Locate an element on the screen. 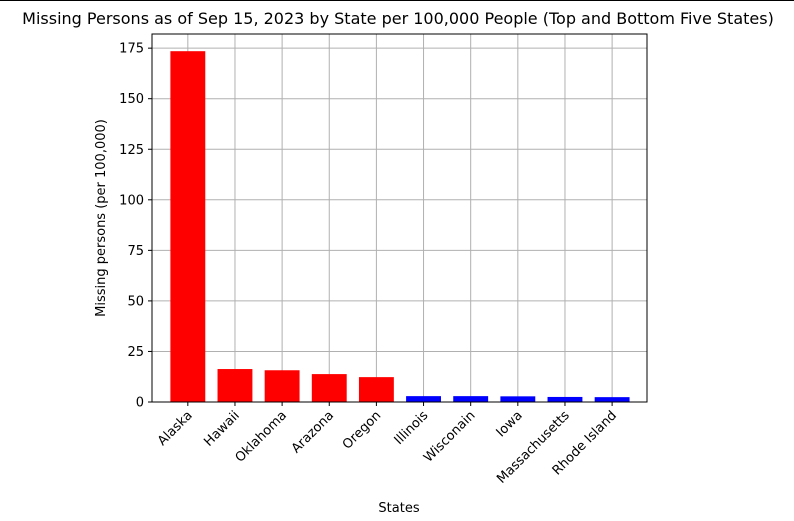 This screenshot has height=521, width=794. bar-oklahoma is located at coordinates (282, 386).